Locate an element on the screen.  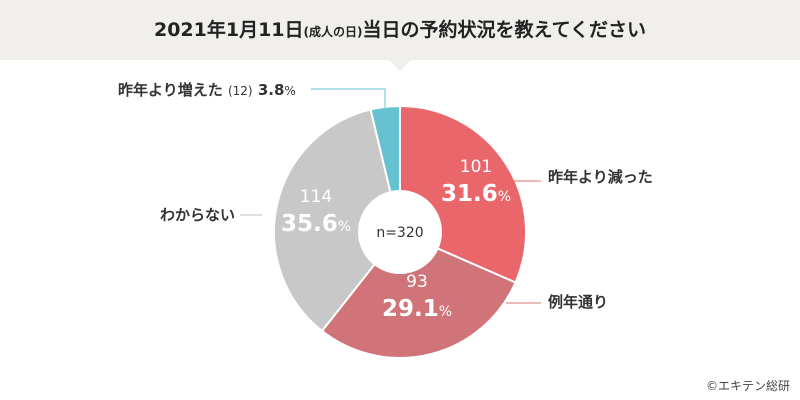
label-same-as-usual-text: 例年通り is located at coordinates (578, 302).